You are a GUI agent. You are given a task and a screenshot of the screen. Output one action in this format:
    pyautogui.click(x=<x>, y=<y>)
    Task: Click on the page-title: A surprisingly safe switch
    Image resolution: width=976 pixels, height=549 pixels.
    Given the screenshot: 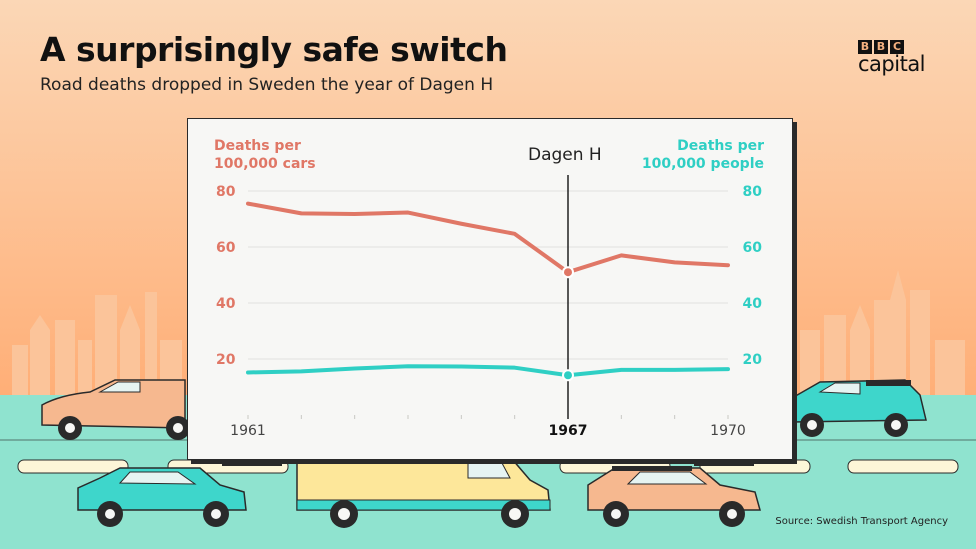 What is the action you would take?
    pyautogui.click(x=274, y=49)
    